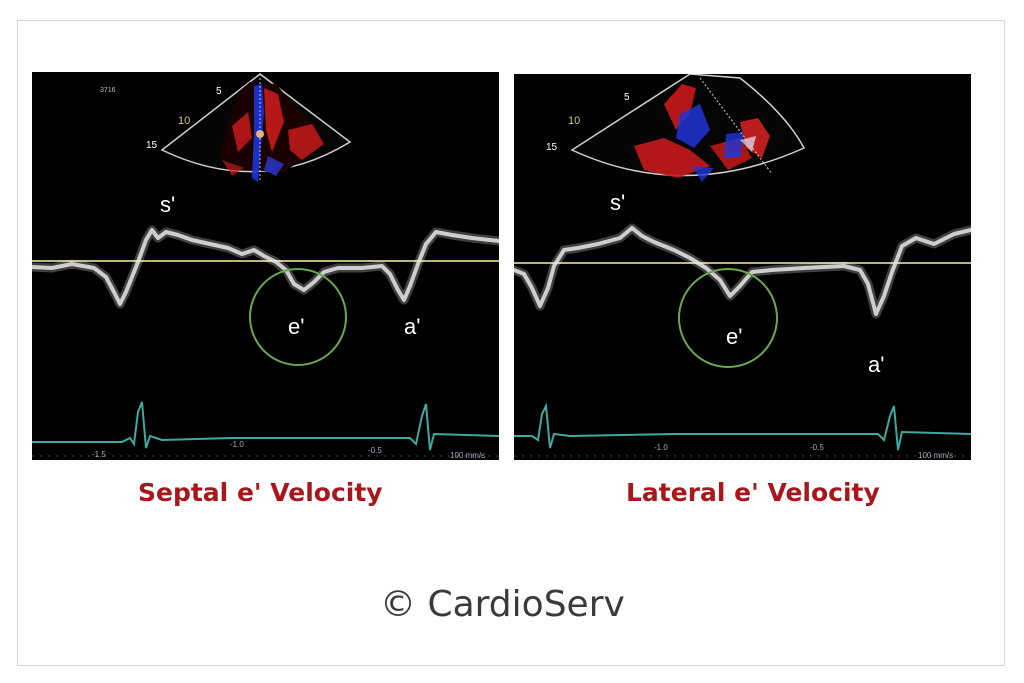 Image resolution: width=1024 pixels, height=683 pixels. Describe the element at coordinates (99, 454) in the screenshot. I see `septal-ecg-tick-1: -1.5` at that location.